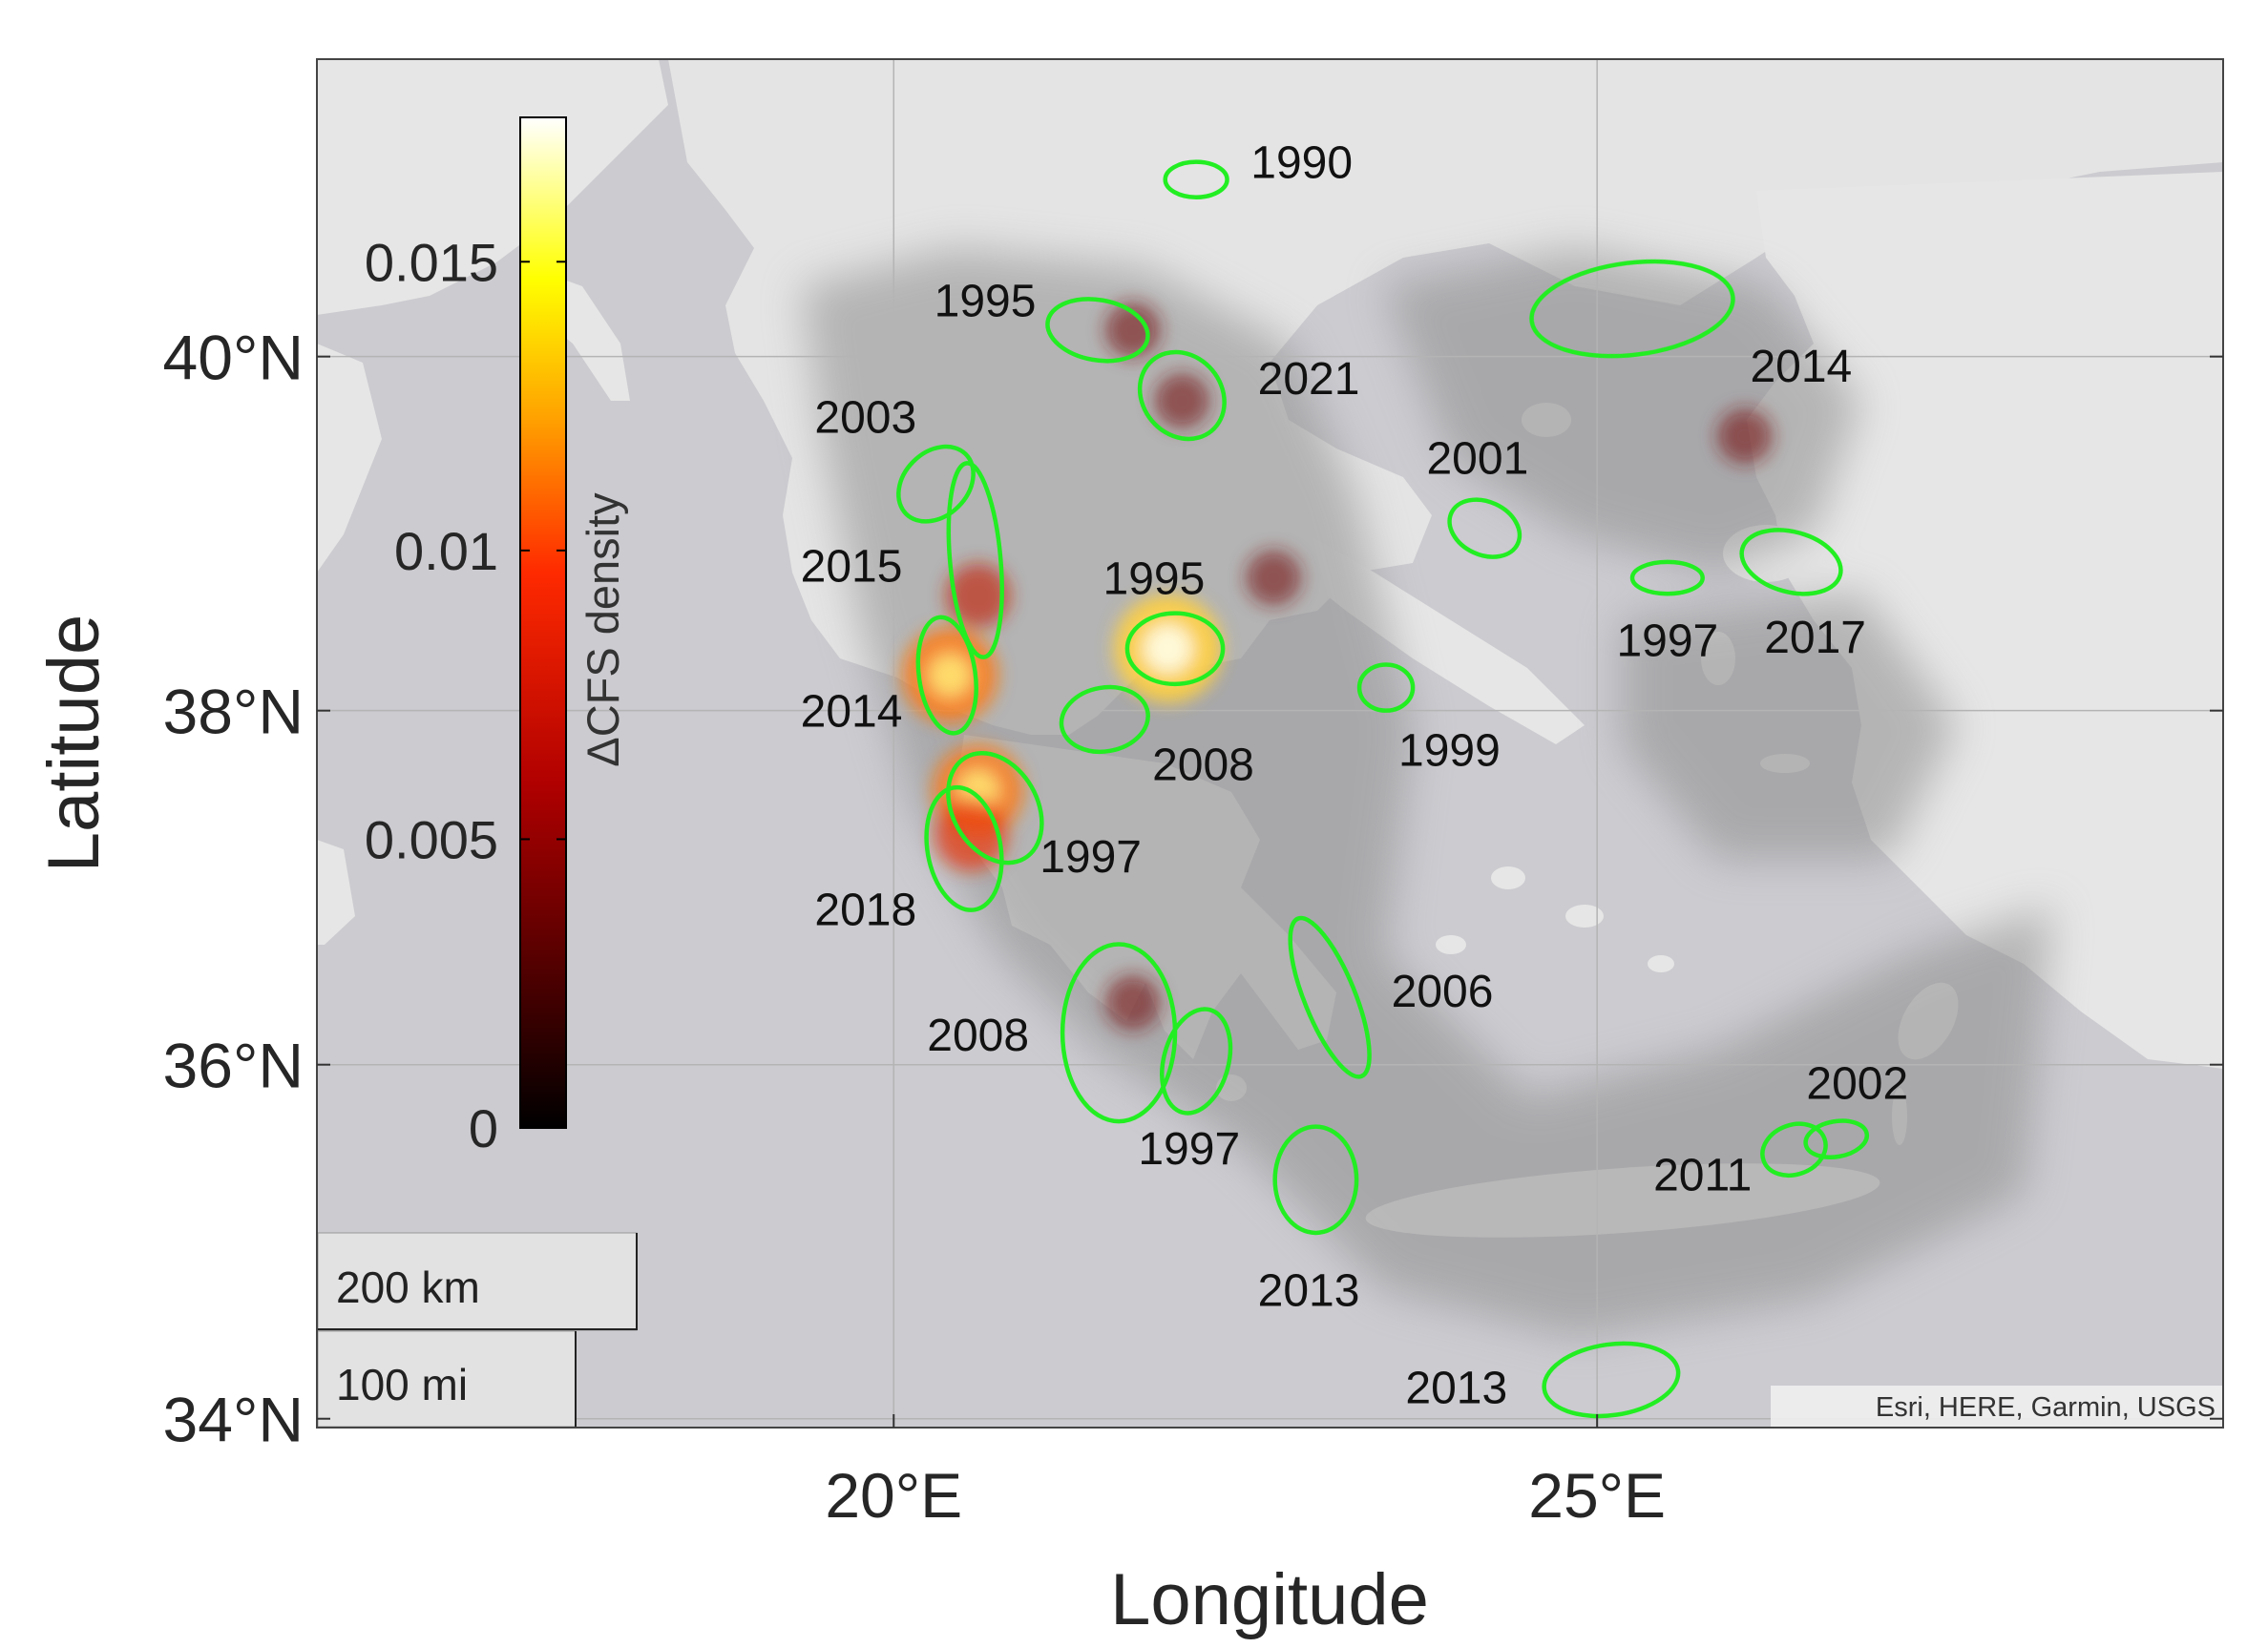  I want to click on contour-2015, so click(975, 560).